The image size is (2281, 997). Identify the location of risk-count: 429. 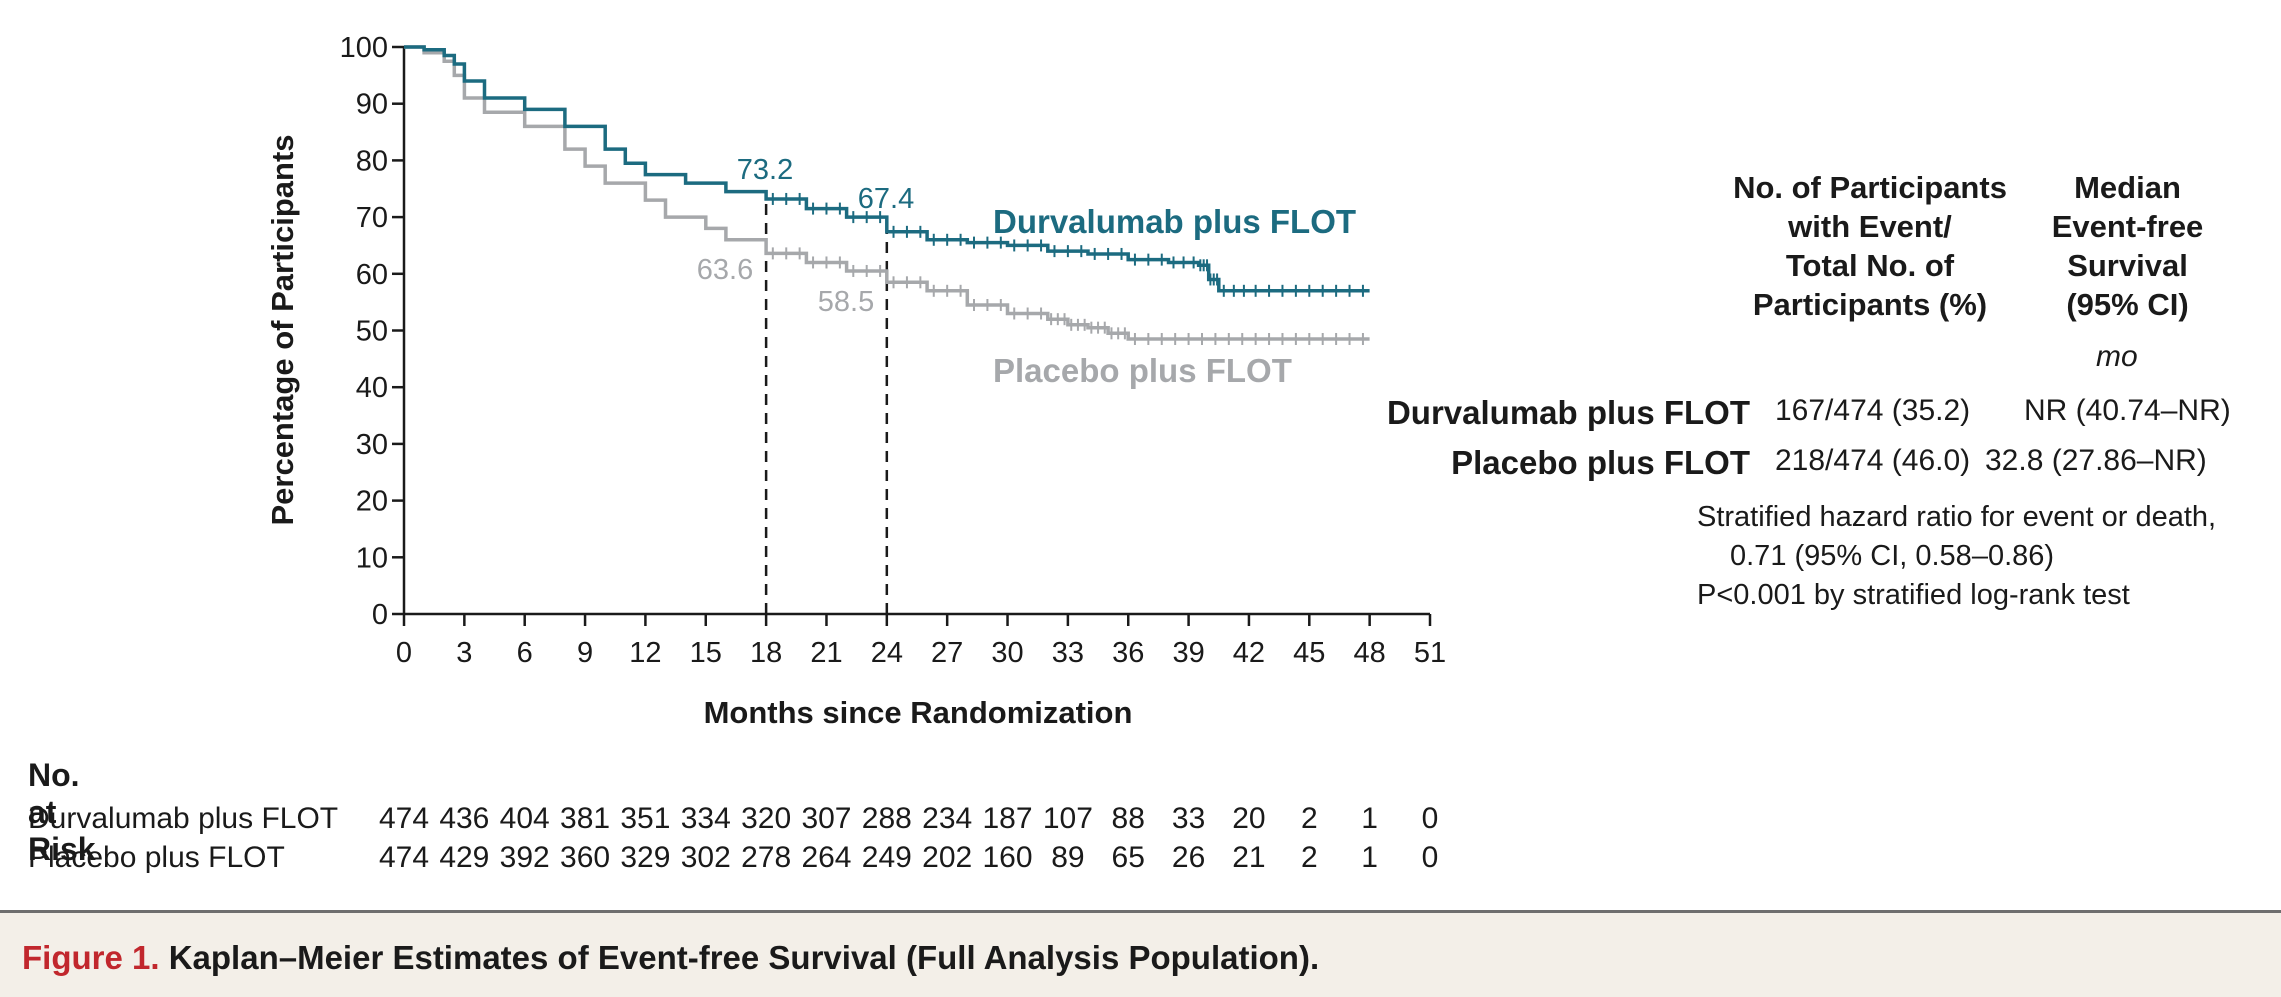
(464, 857).